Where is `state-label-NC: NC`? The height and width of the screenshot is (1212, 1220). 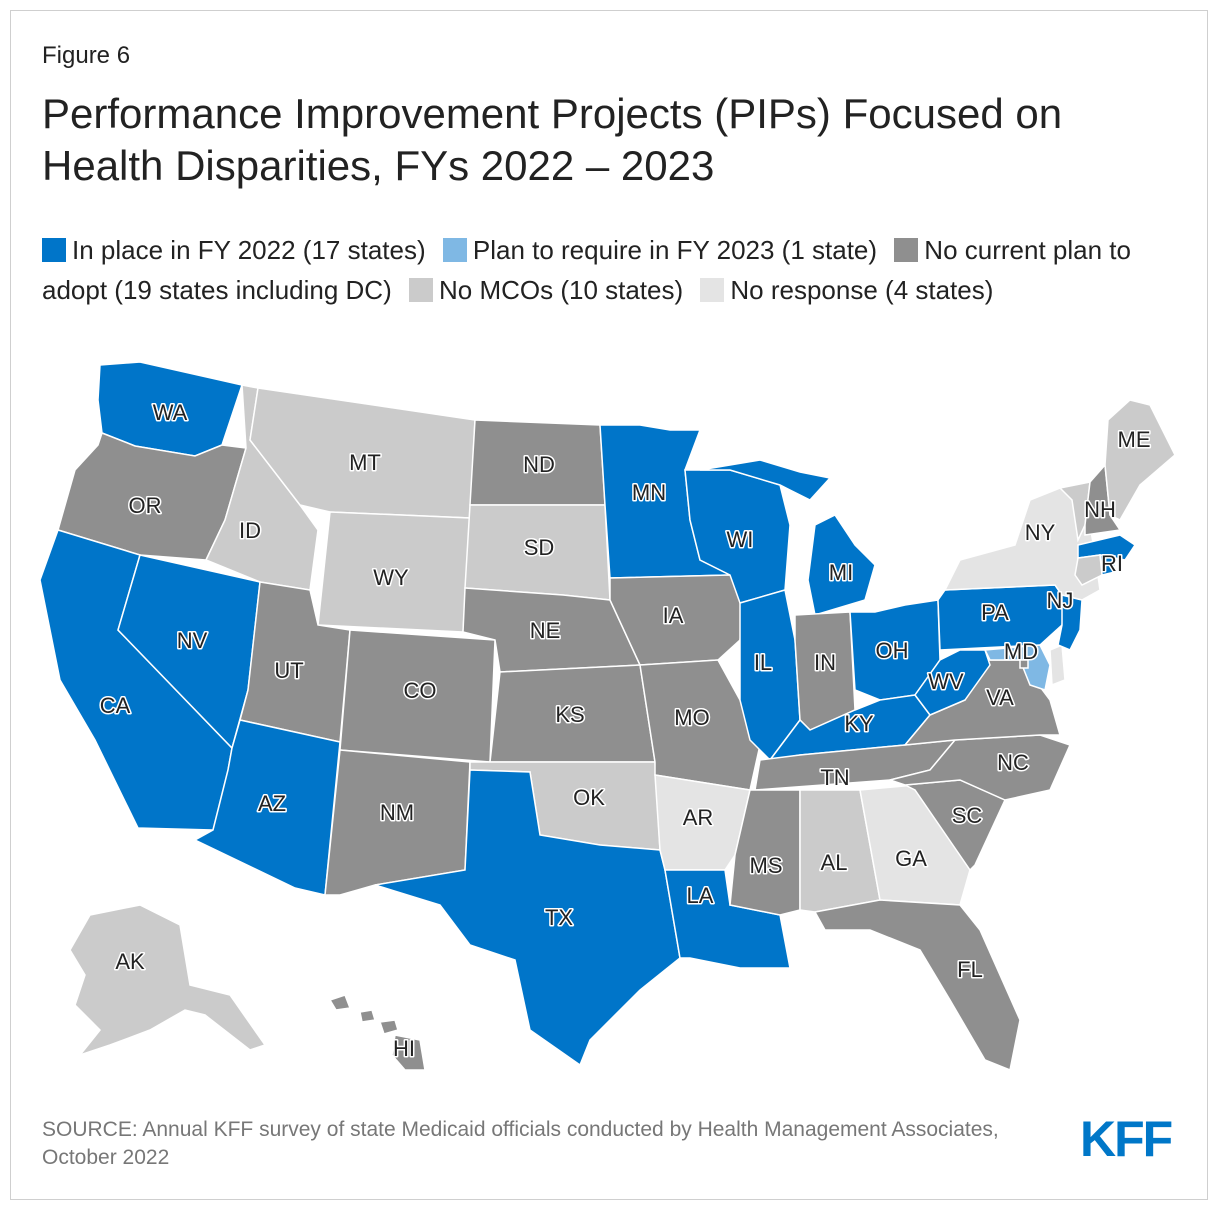
state-label-NC: NC is located at coordinates (1013, 762).